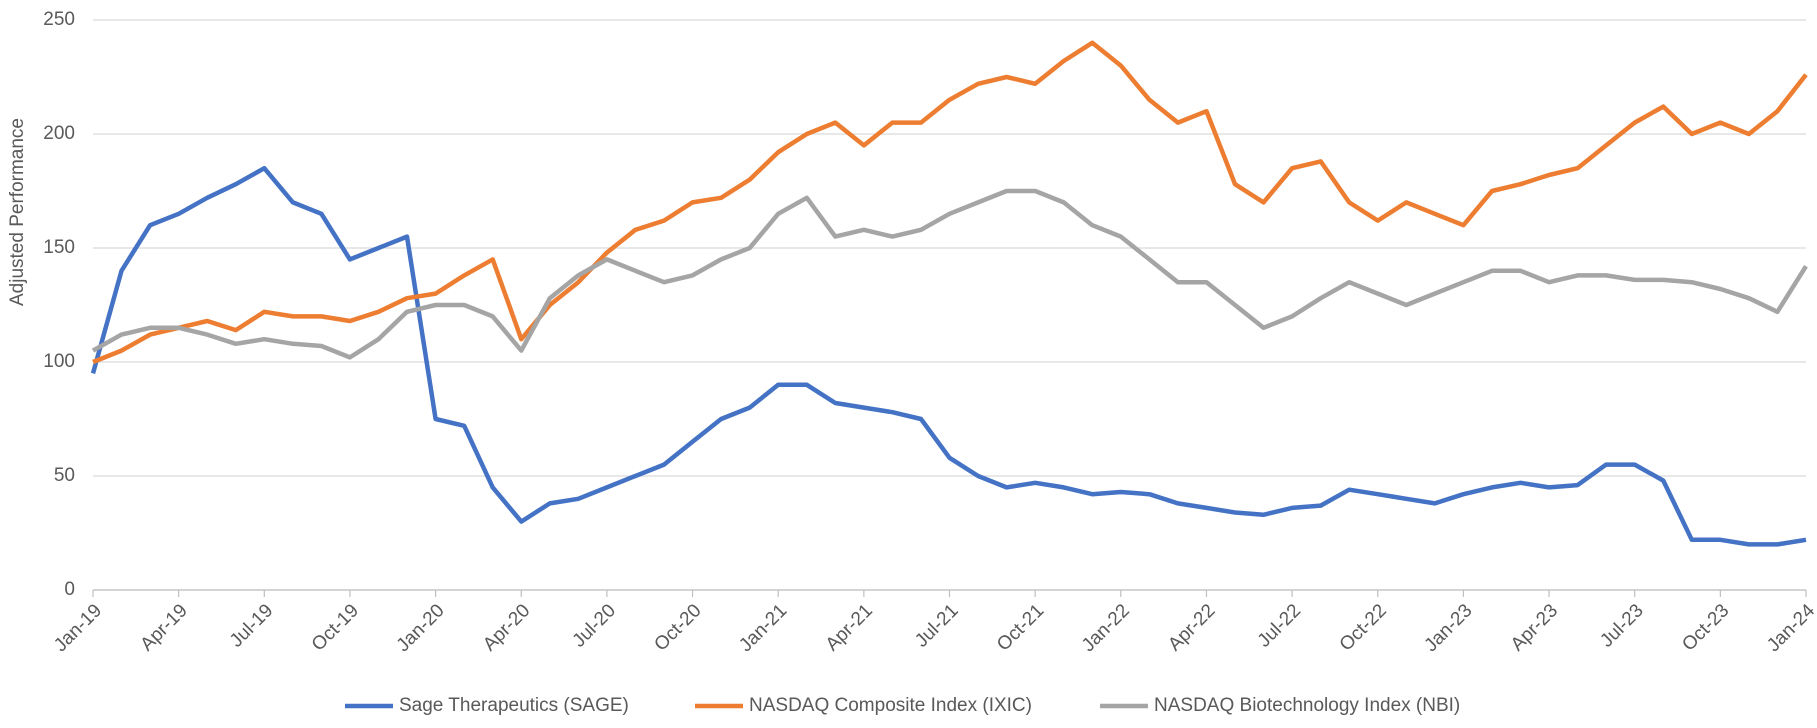 This screenshot has width=1817, height=728. What do you see at coordinates (1705, 627) in the screenshot?
I see `x-tick-label: Oct-23` at bounding box center [1705, 627].